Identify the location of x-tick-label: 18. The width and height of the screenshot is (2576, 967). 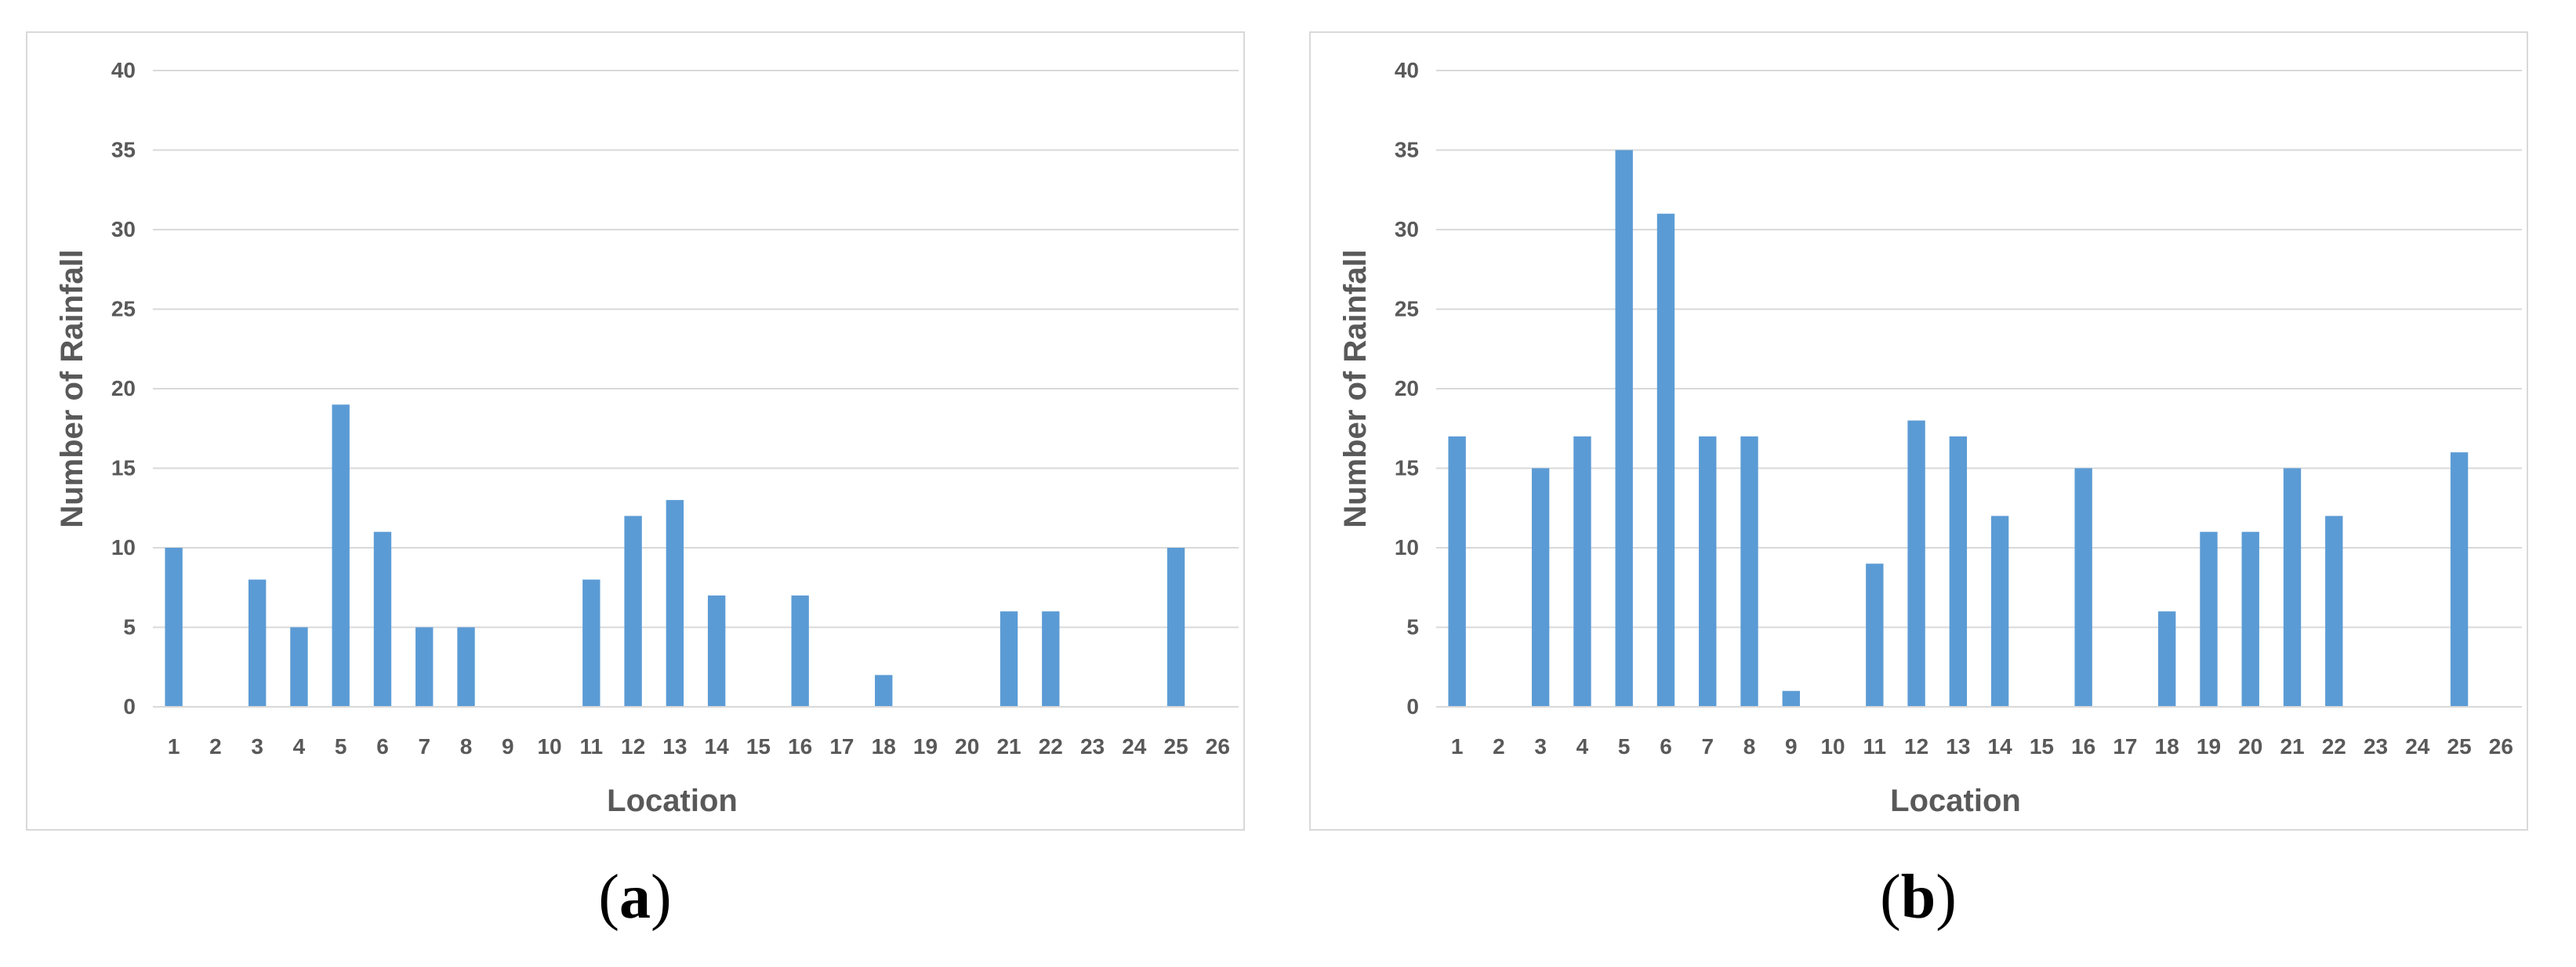
(2167, 746).